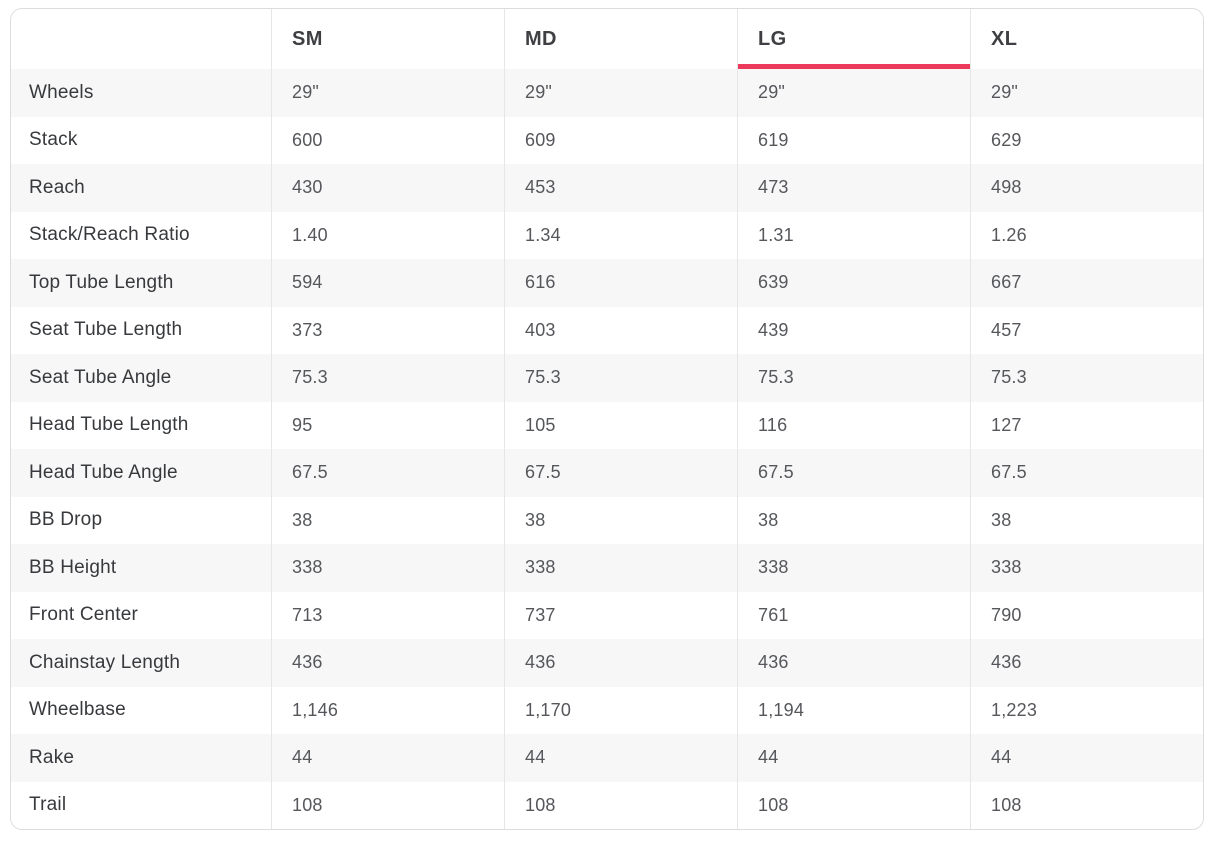 The width and height of the screenshot is (1214, 846). What do you see at coordinates (52, 757) in the screenshot?
I see `spec-label: Rake` at bounding box center [52, 757].